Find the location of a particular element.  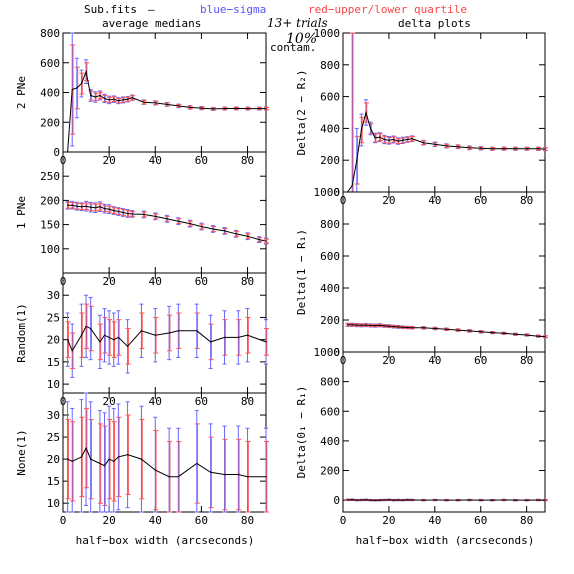

y-tick-label: 10 is located at coordinates (53, 384).